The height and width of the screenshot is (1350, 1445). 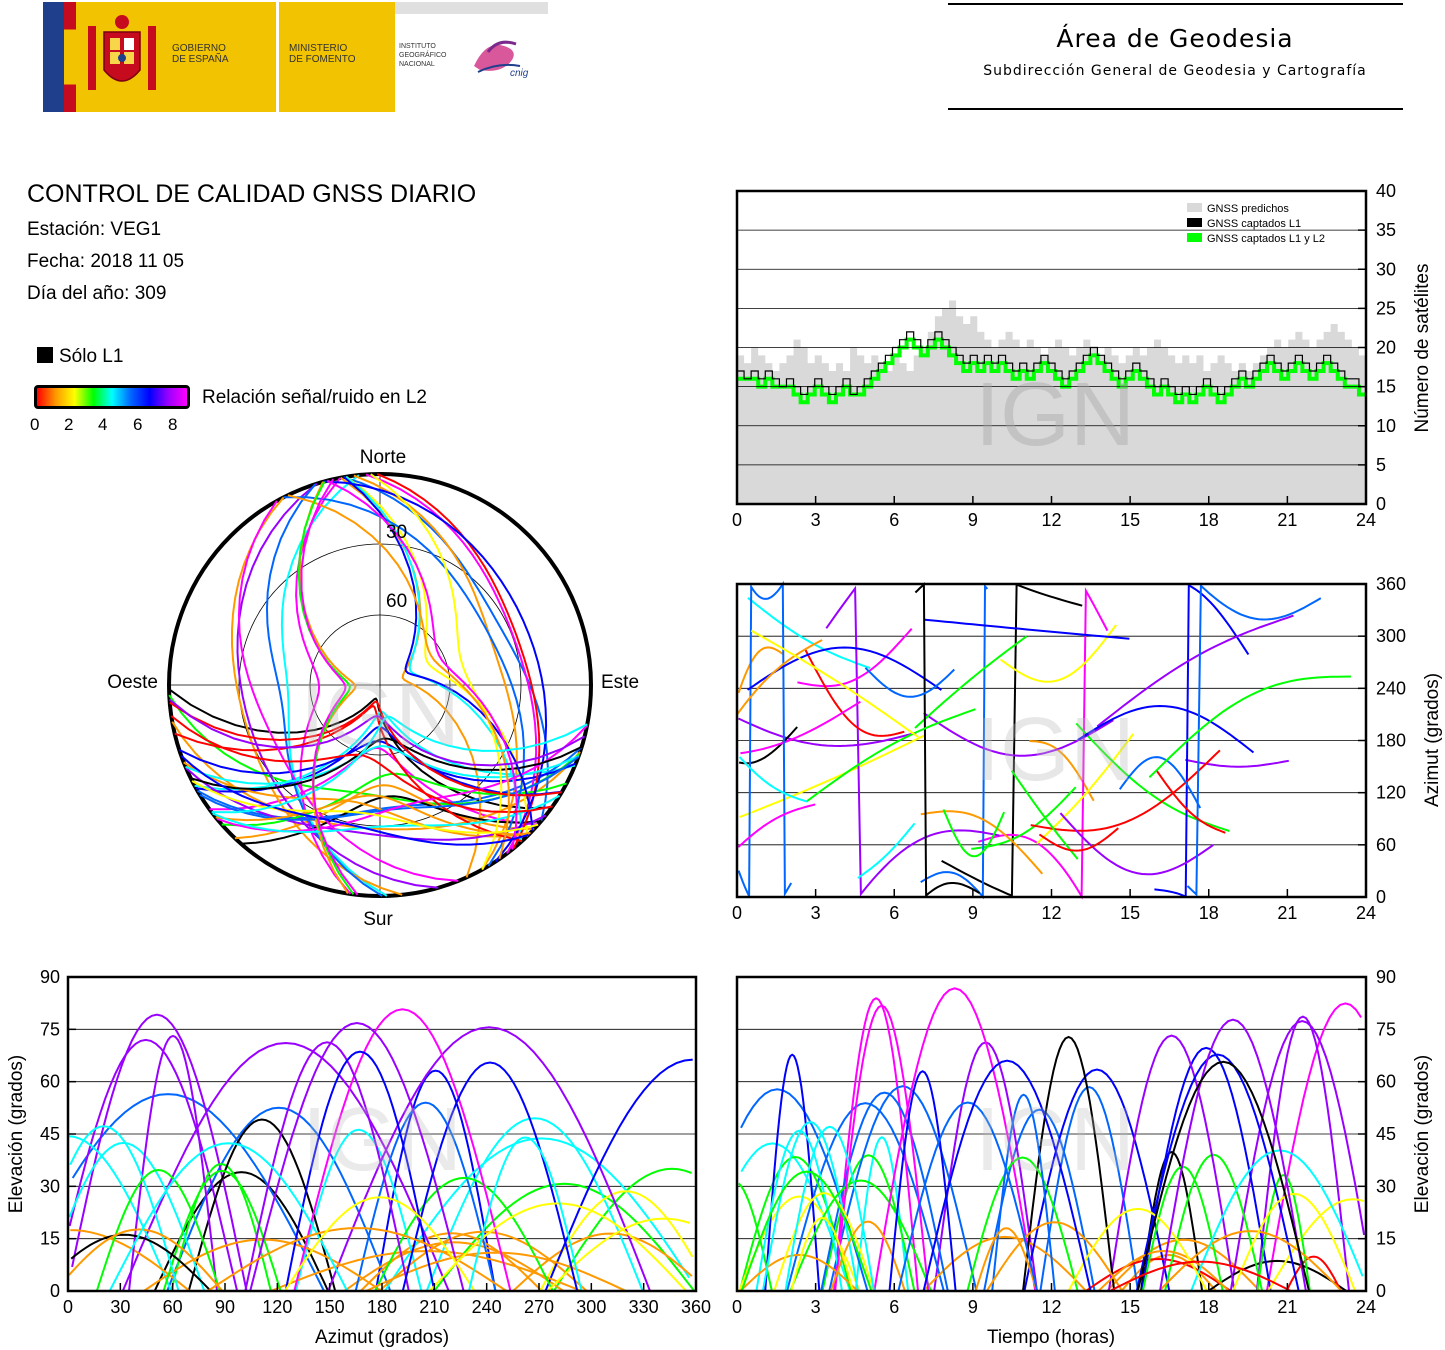 I want to click on snr-tick-6: 6, so click(x=138, y=424).